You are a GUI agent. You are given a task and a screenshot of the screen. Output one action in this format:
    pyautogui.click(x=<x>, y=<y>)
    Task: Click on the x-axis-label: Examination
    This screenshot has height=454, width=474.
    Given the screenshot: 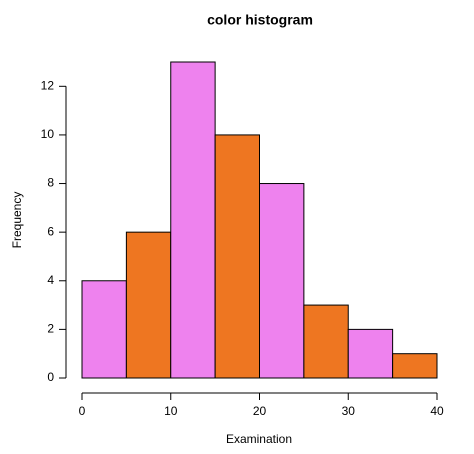 What is the action you would take?
    pyautogui.click(x=259, y=439)
    